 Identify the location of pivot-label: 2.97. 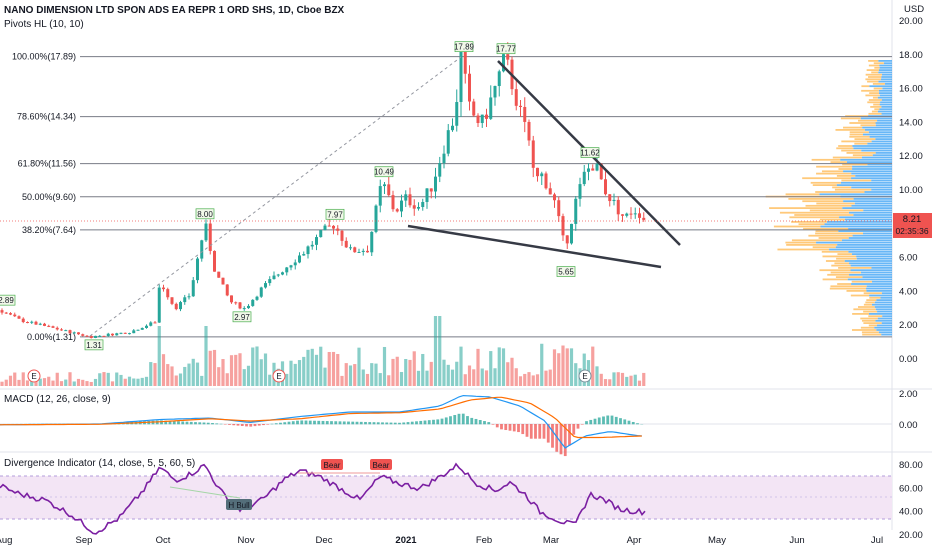
(242, 317).